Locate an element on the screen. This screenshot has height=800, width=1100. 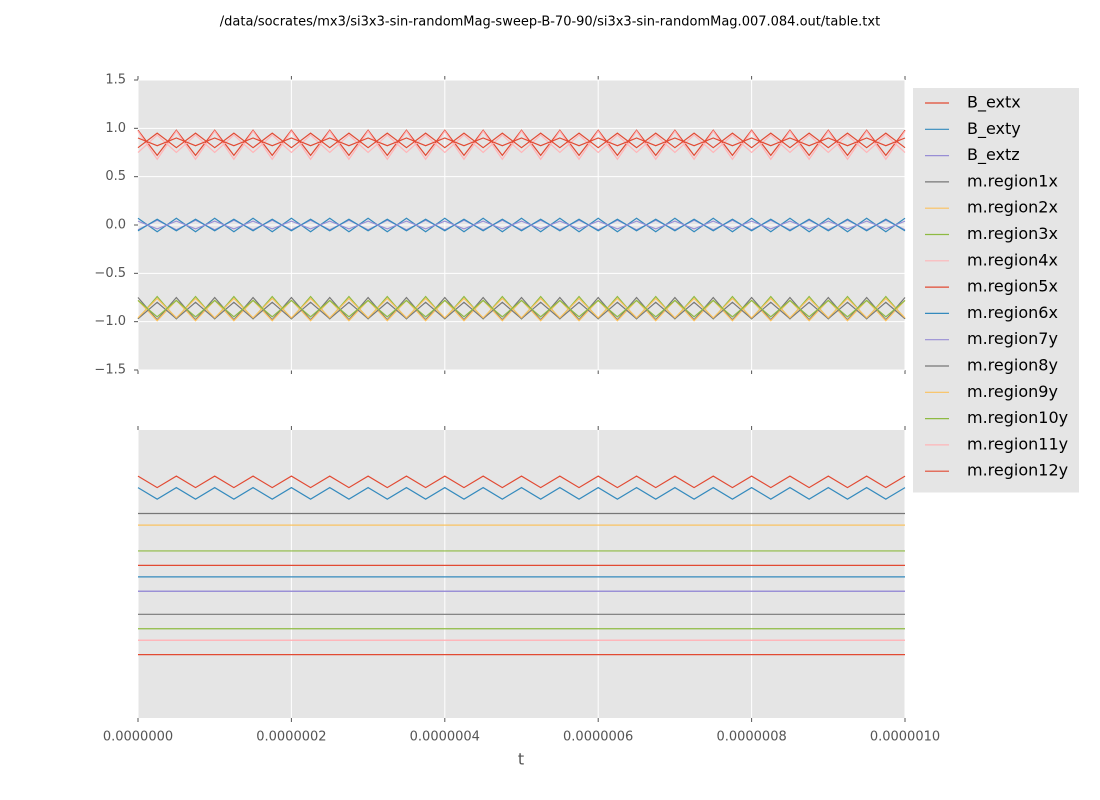
y-tick-label: 0.5 is located at coordinates (115, 176).